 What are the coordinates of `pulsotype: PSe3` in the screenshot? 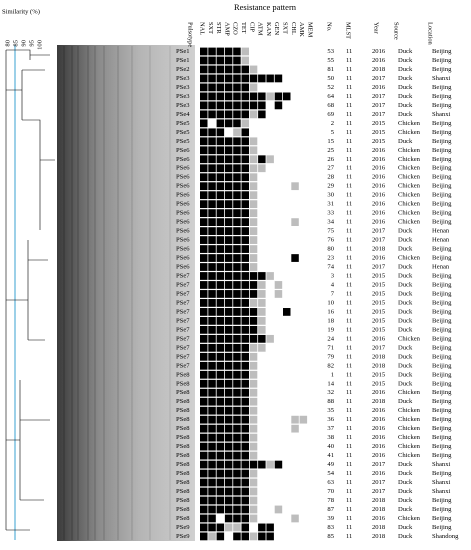 It's located at (183, 96).